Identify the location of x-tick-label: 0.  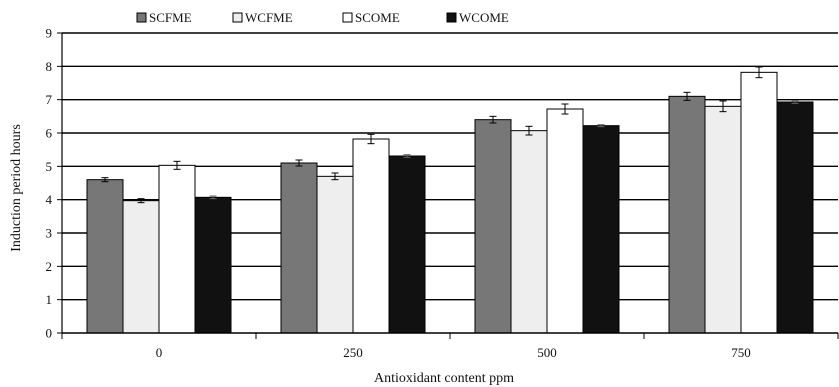
(159, 352).